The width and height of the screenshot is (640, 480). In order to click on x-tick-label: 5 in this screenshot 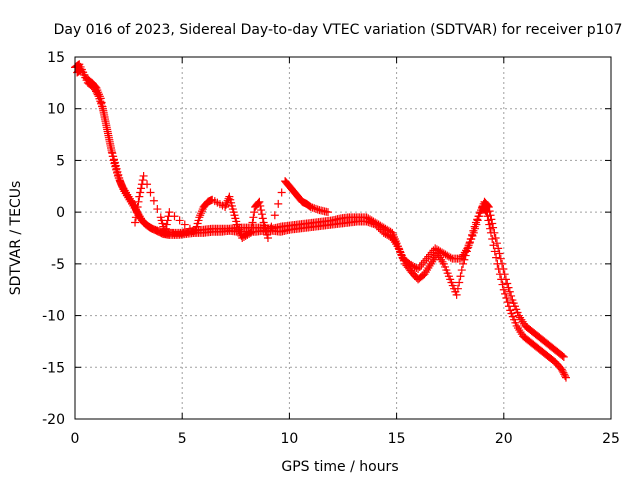, I will do `click(182, 439)`.